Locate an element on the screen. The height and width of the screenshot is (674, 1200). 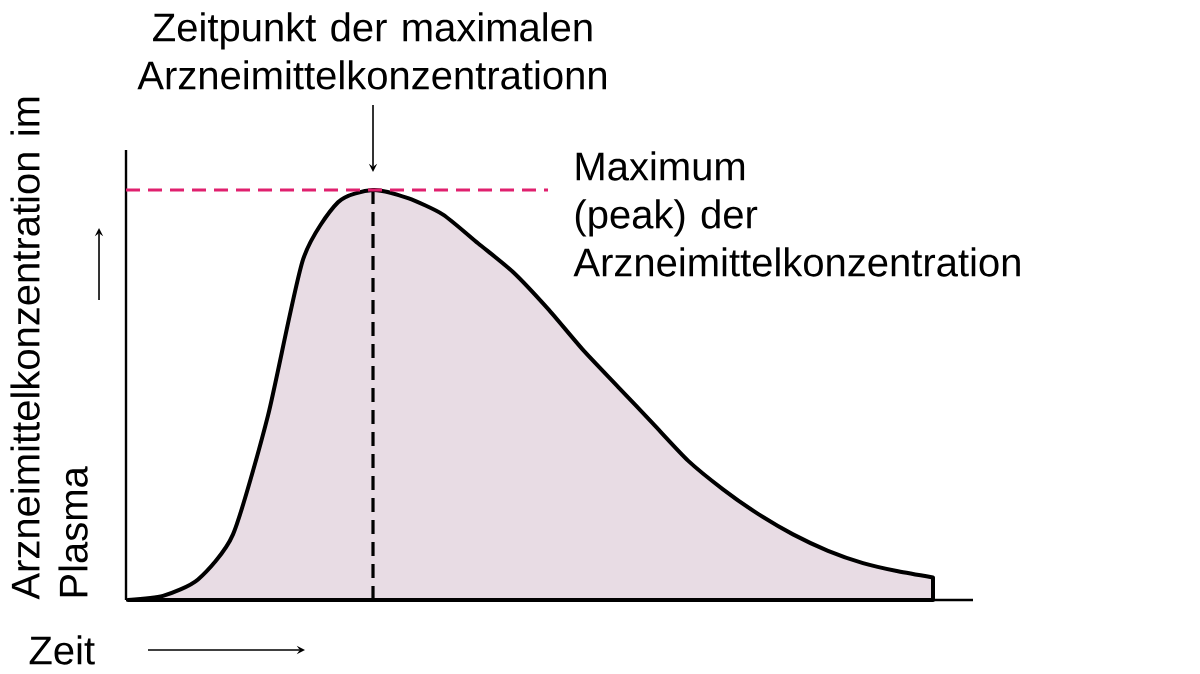
ref-line-label: Maximum (peak) der Arzneimittelkonzentration is located at coordinates (796, 214).